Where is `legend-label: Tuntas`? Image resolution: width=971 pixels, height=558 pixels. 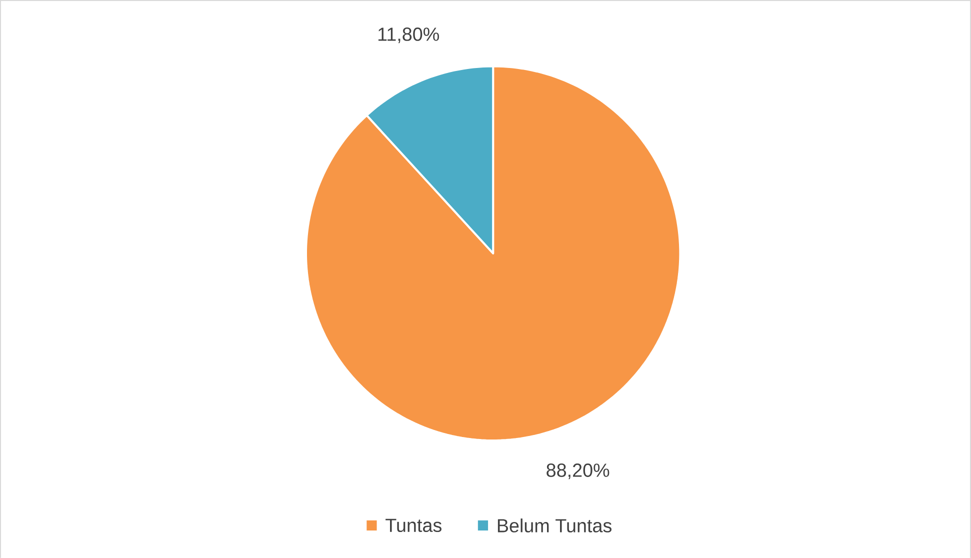 legend-label: Tuntas is located at coordinates (414, 525).